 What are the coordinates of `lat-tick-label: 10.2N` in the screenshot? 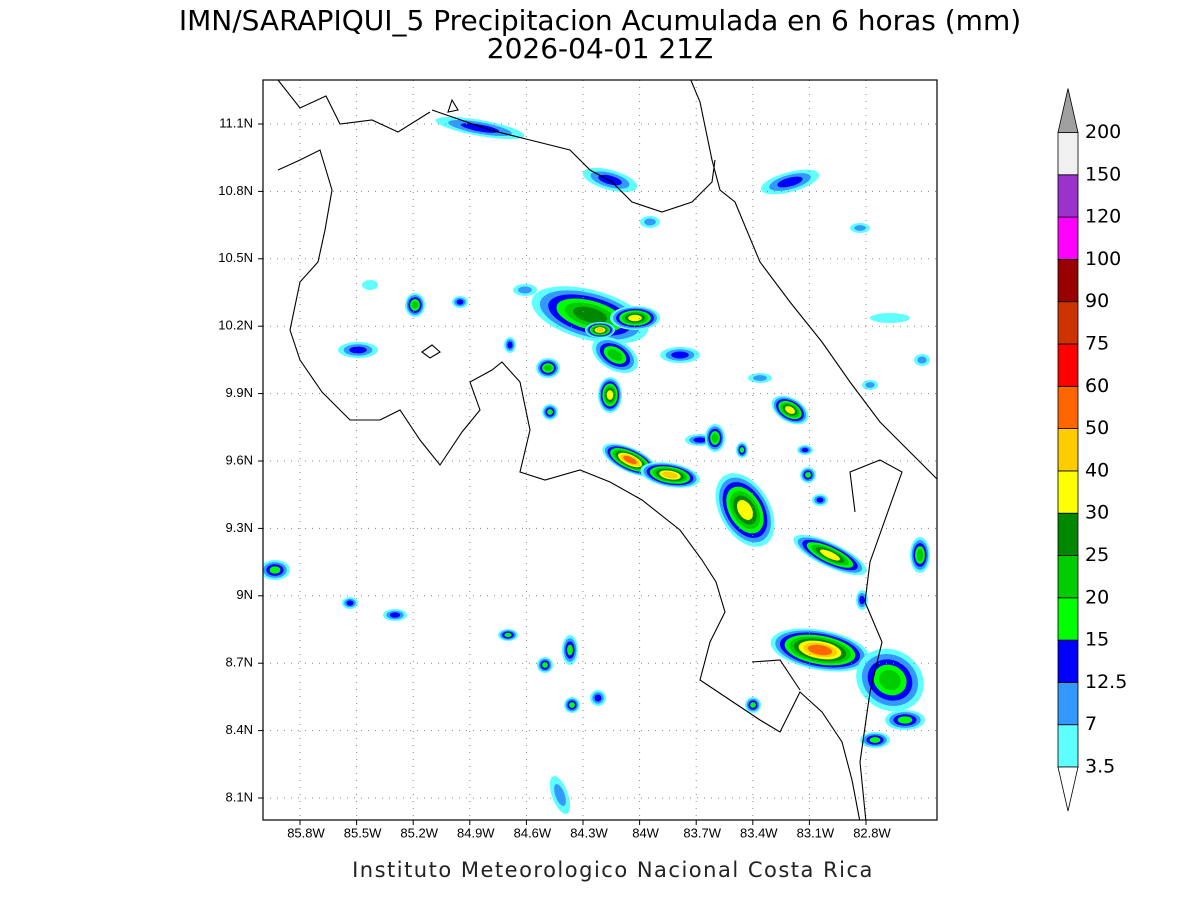 It's located at (235, 325).